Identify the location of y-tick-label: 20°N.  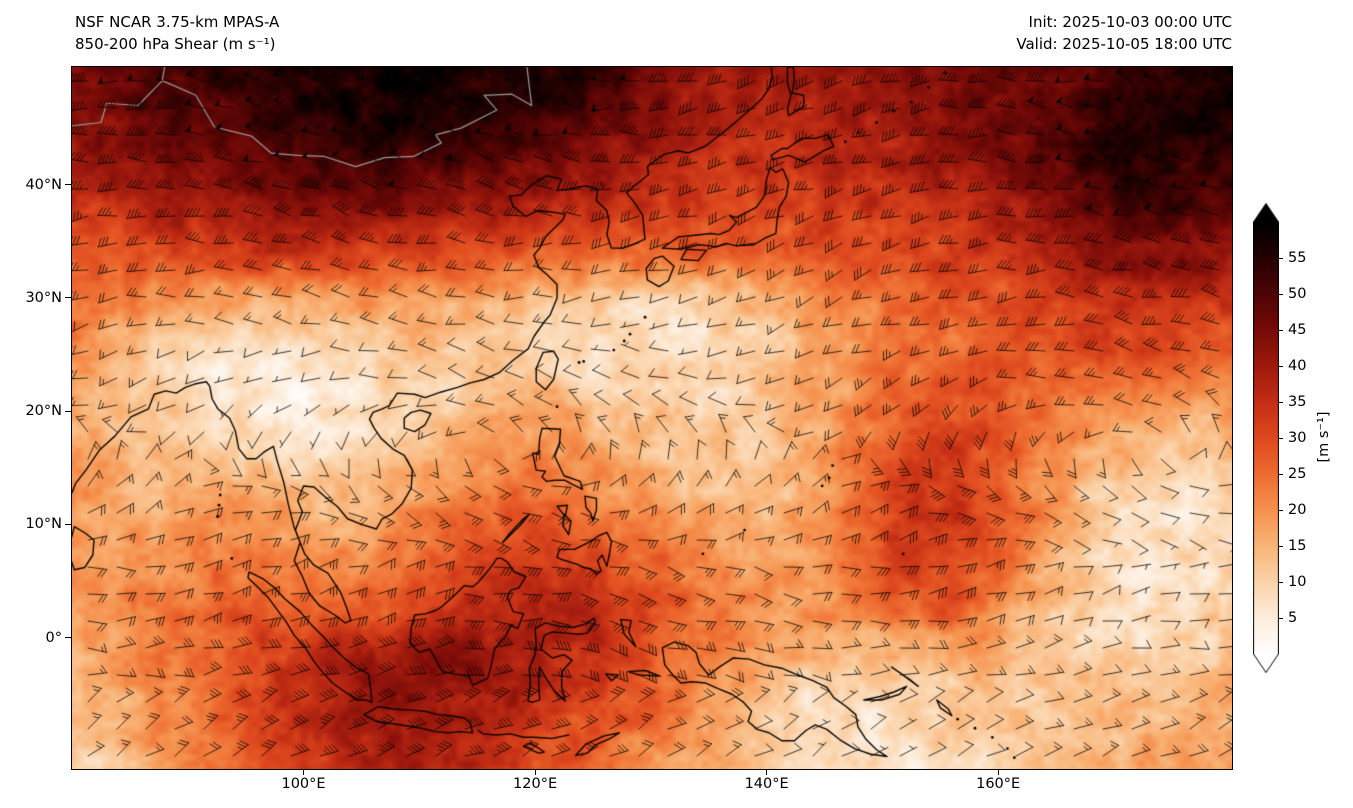
(43, 411).